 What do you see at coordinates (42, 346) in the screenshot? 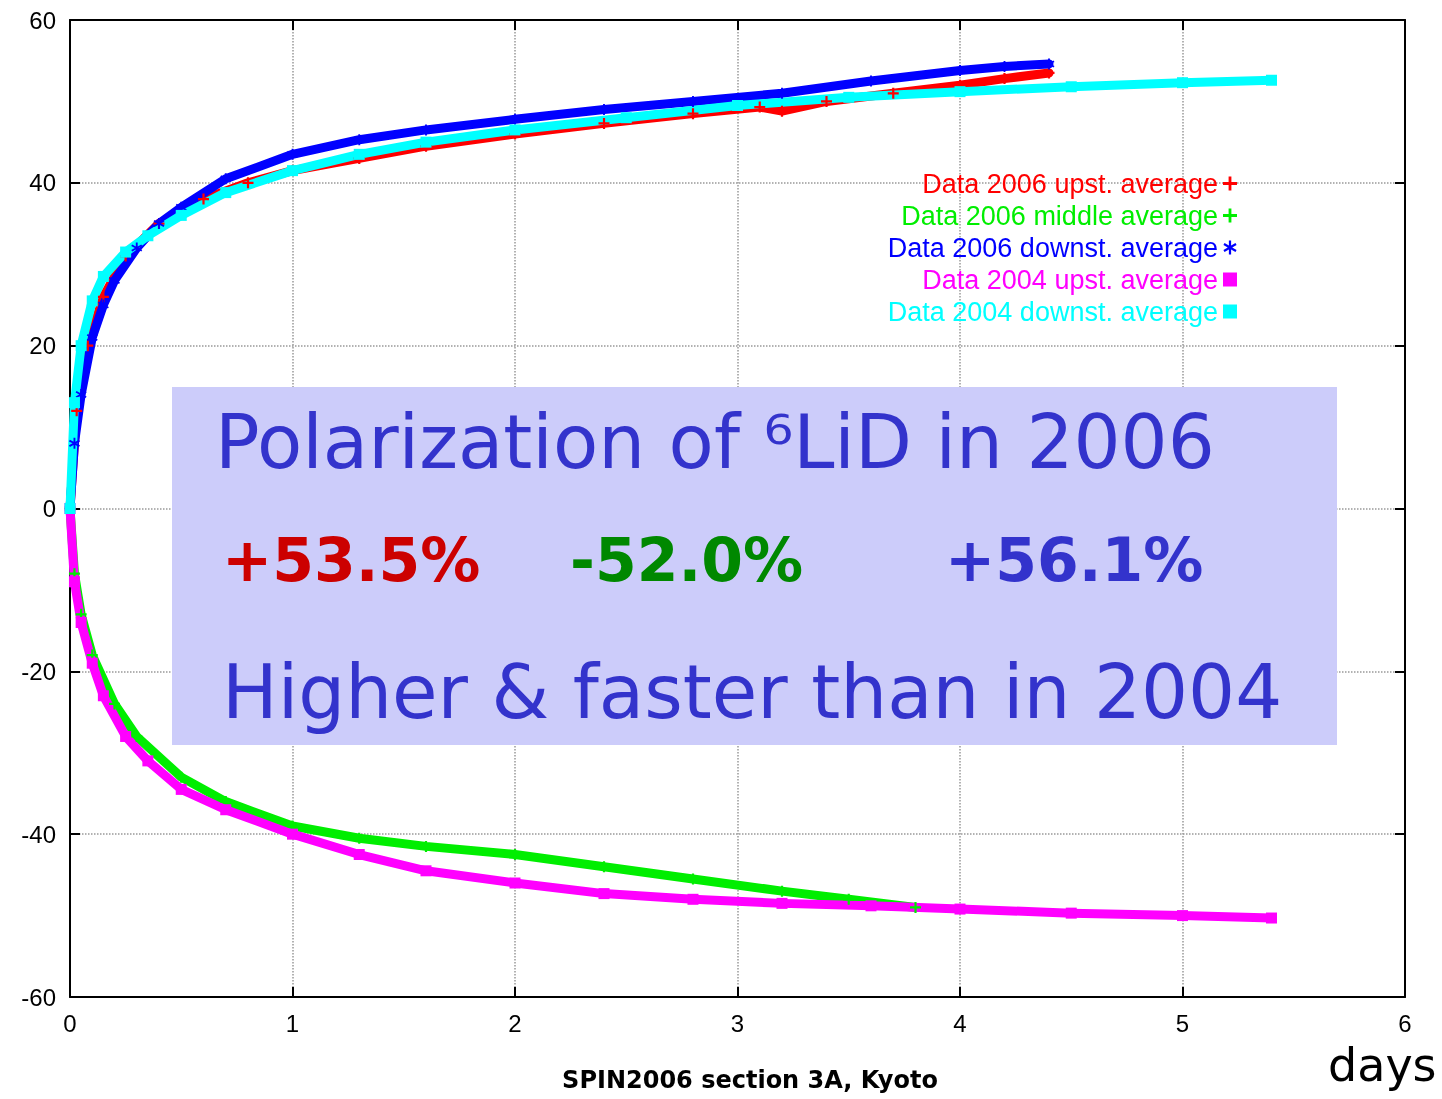
I see `y-tick-label: 20` at bounding box center [42, 346].